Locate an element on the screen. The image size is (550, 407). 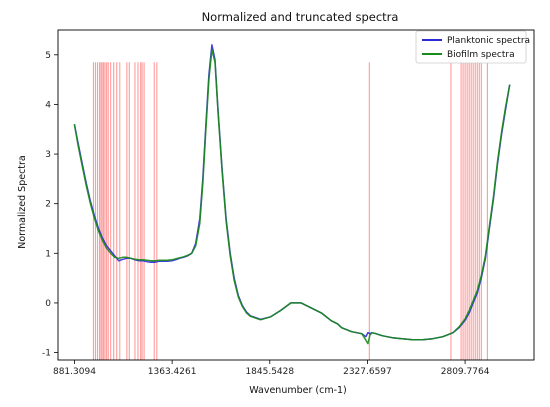
legend-label-planktonic: Planktonic spectra is located at coordinates (488, 41).